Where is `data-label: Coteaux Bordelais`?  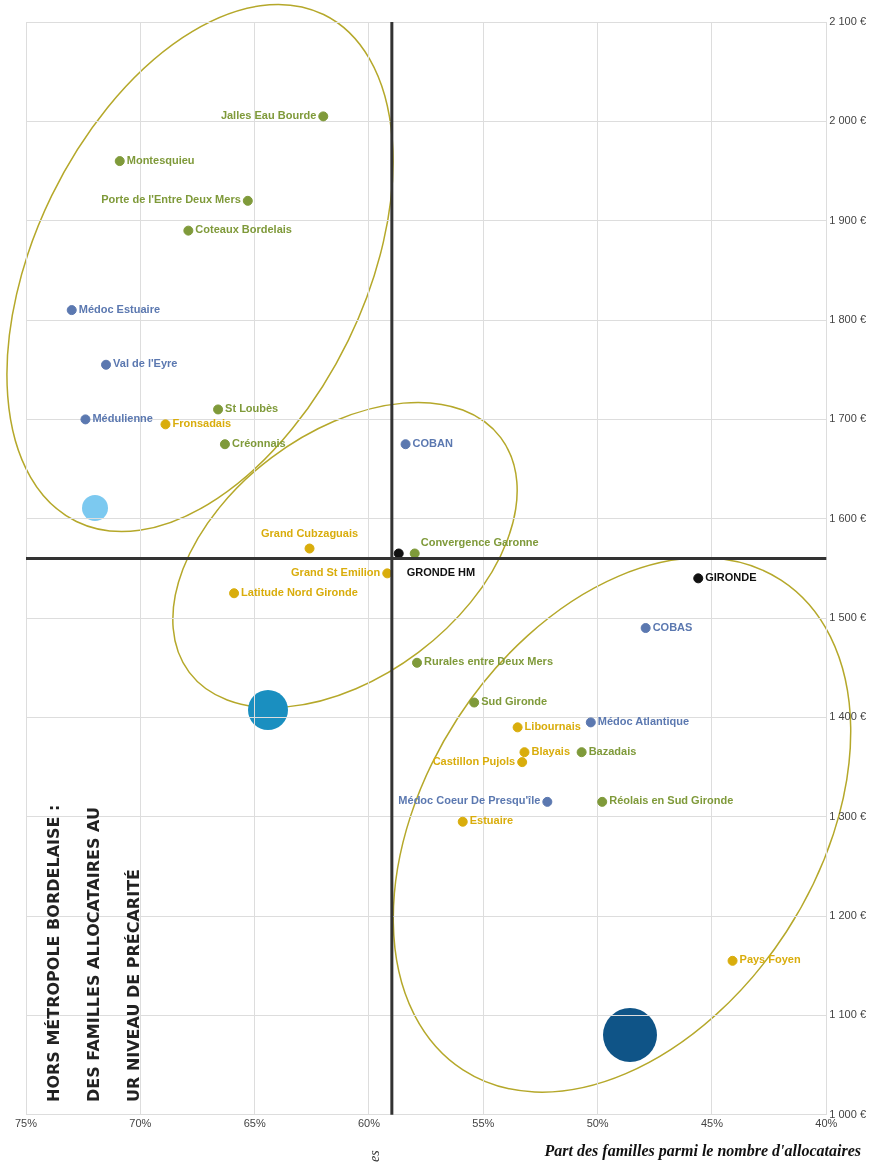
data-label: Coteaux Bordelais is located at coordinates (243, 229).